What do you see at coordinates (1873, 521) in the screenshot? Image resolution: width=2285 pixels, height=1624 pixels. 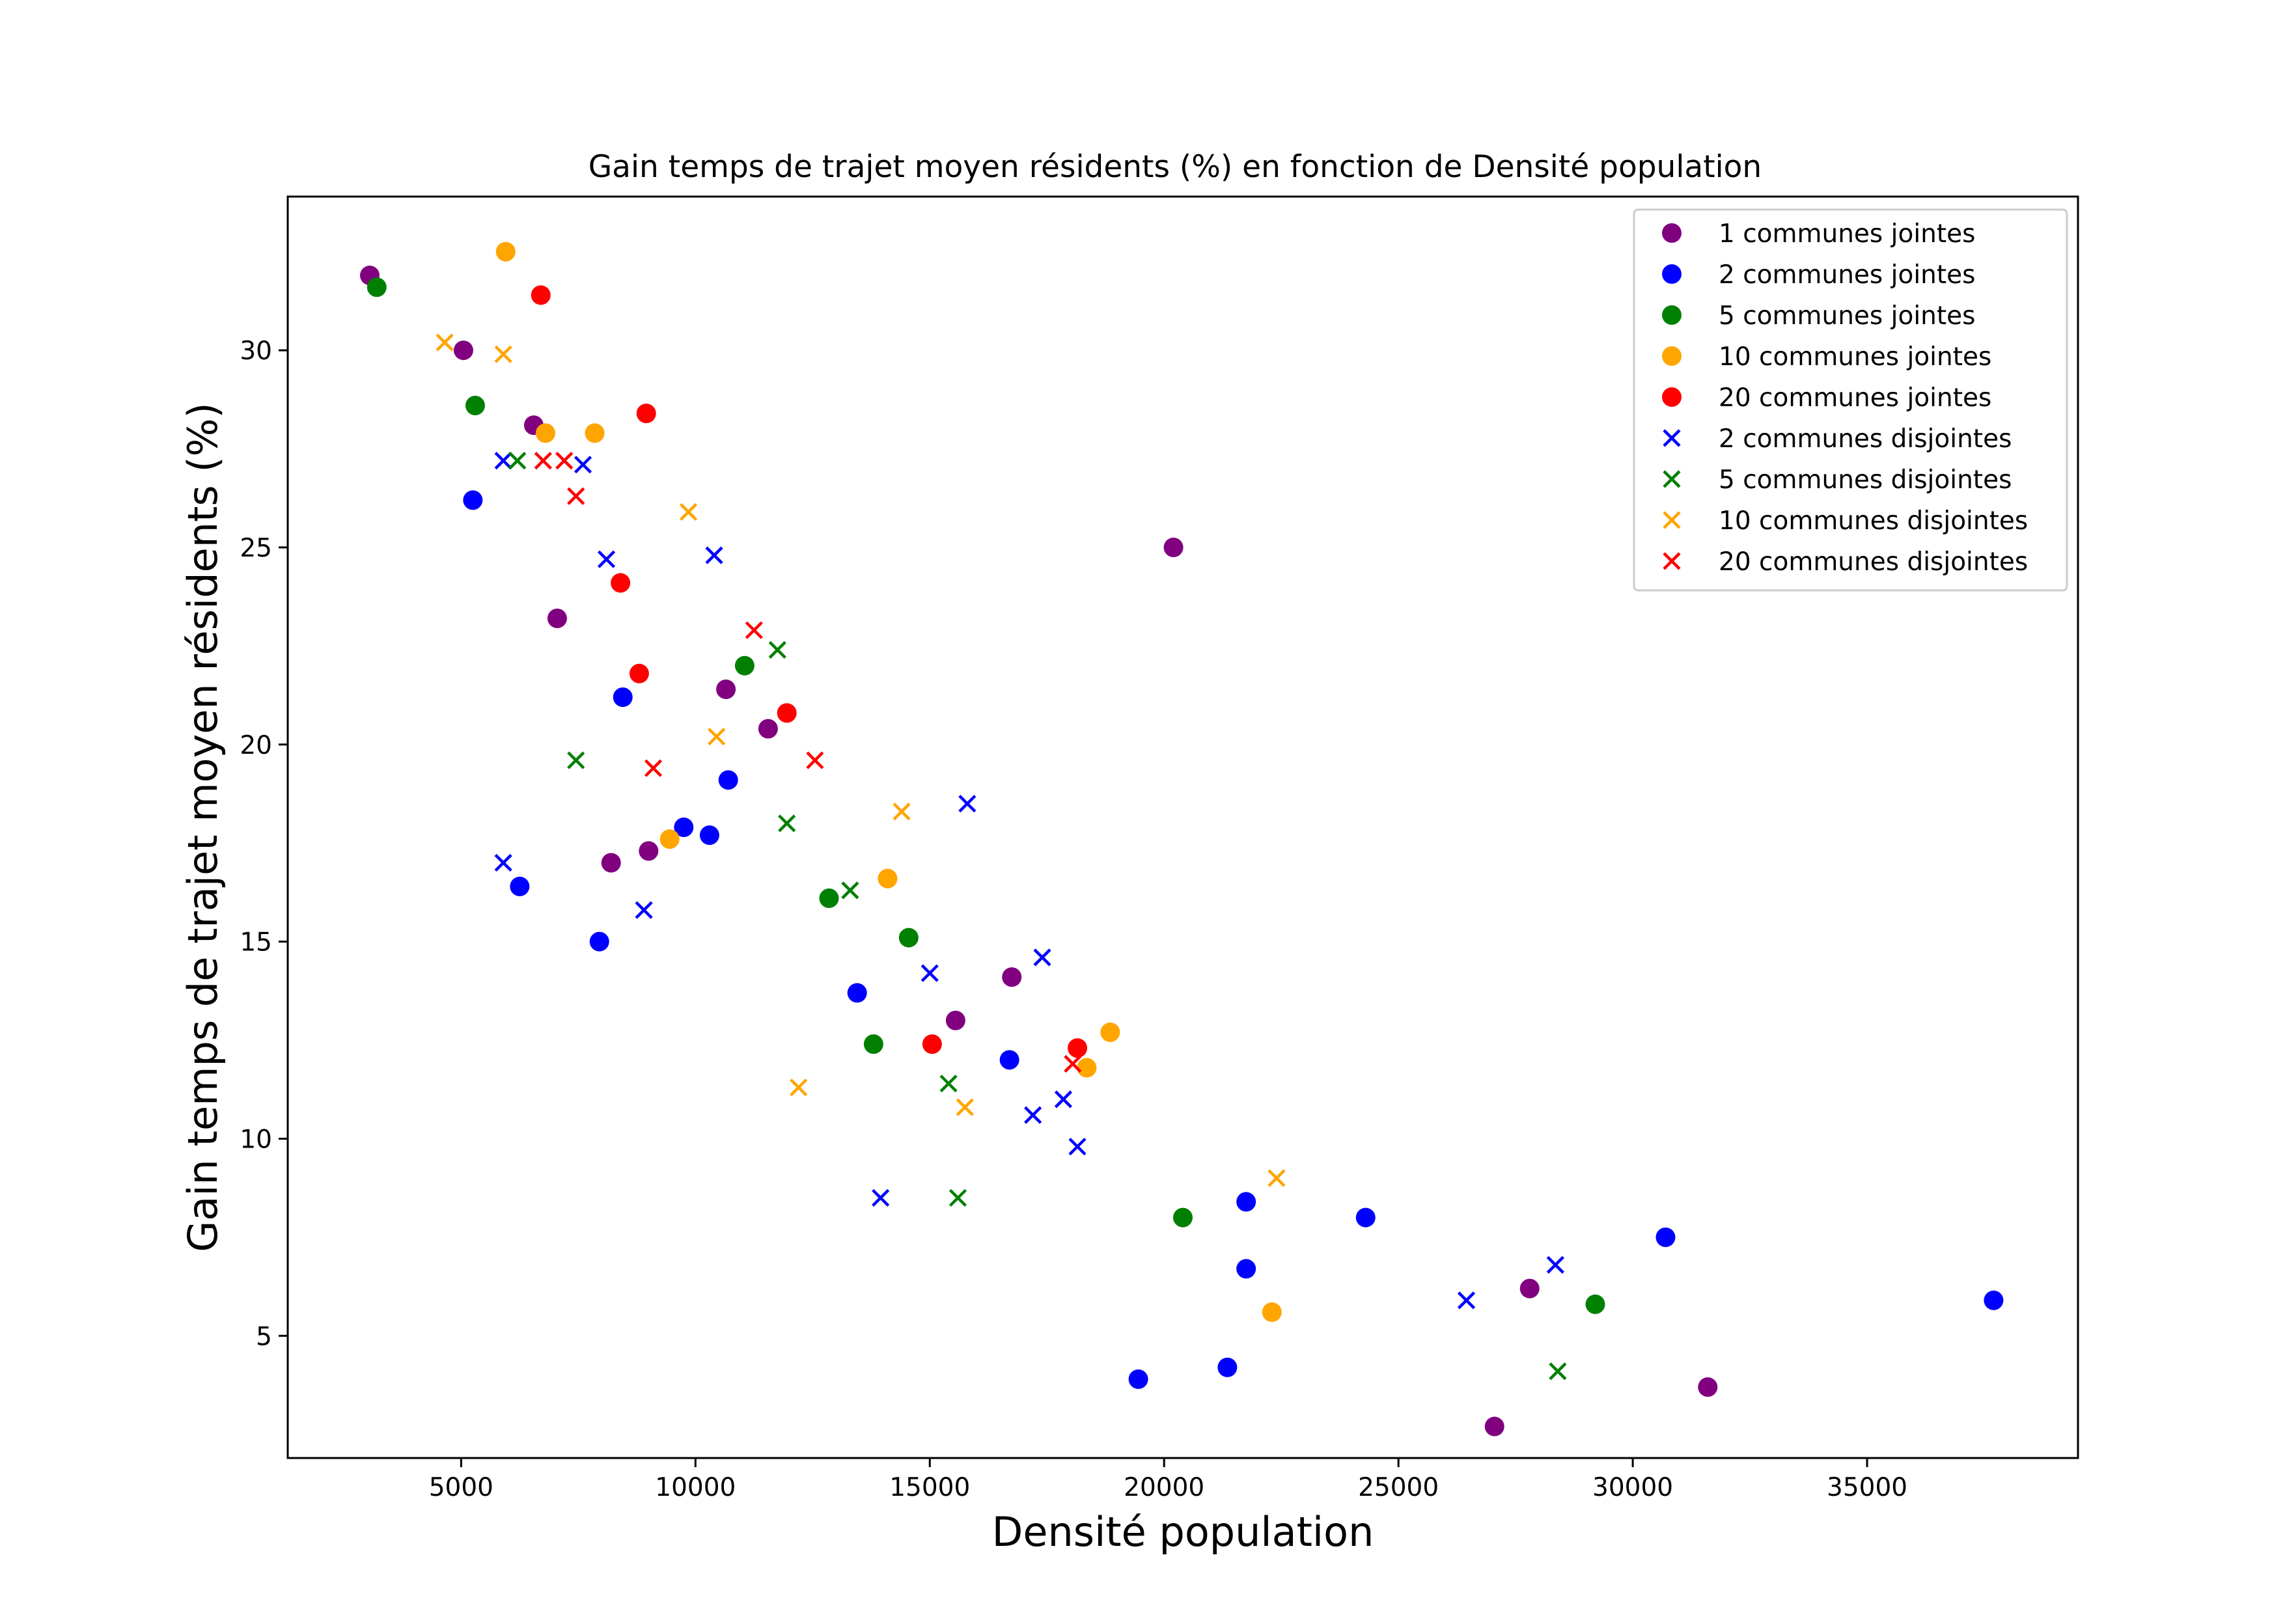 I see `legend-entry-label: 10 communes disjointes` at bounding box center [1873, 521].